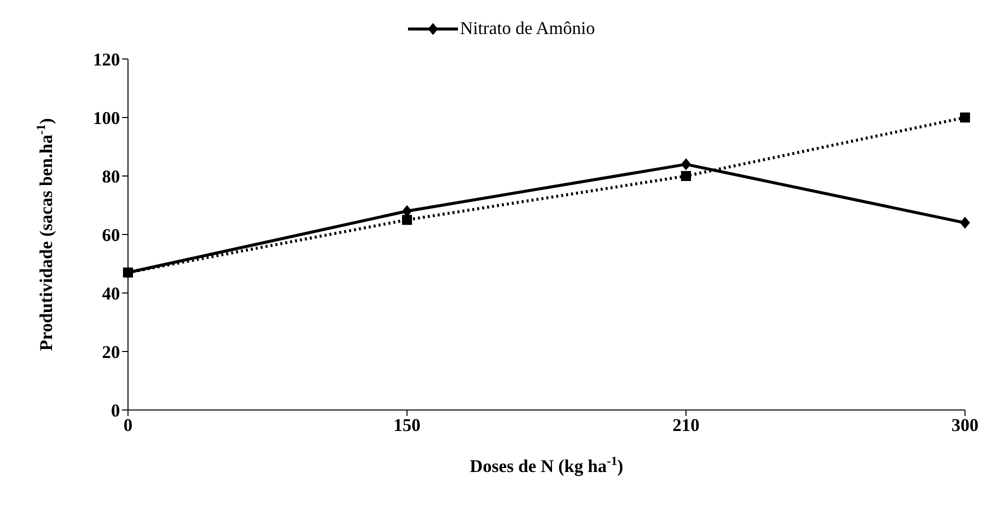 This screenshot has width=993, height=508. What do you see at coordinates (965, 424) in the screenshot?
I see `x-tick-label: 300` at bounding box center [965, 424].